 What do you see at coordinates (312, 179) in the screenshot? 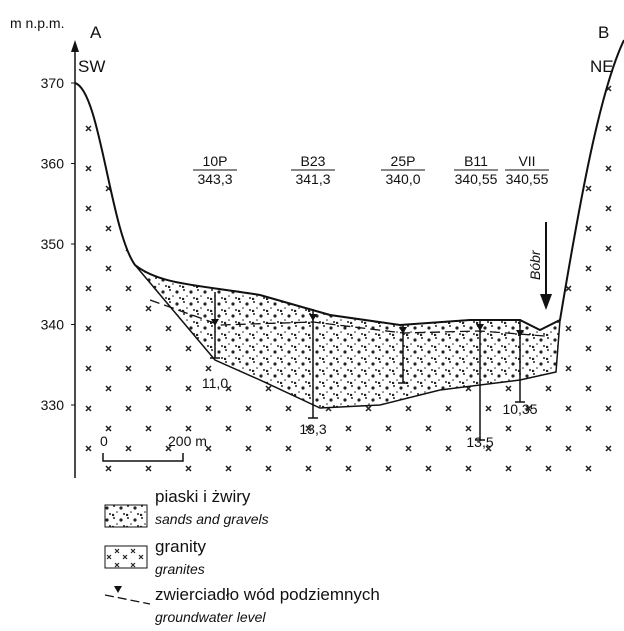
I see `borehole-elevation: 341,3` at bounding box center [312, 179].